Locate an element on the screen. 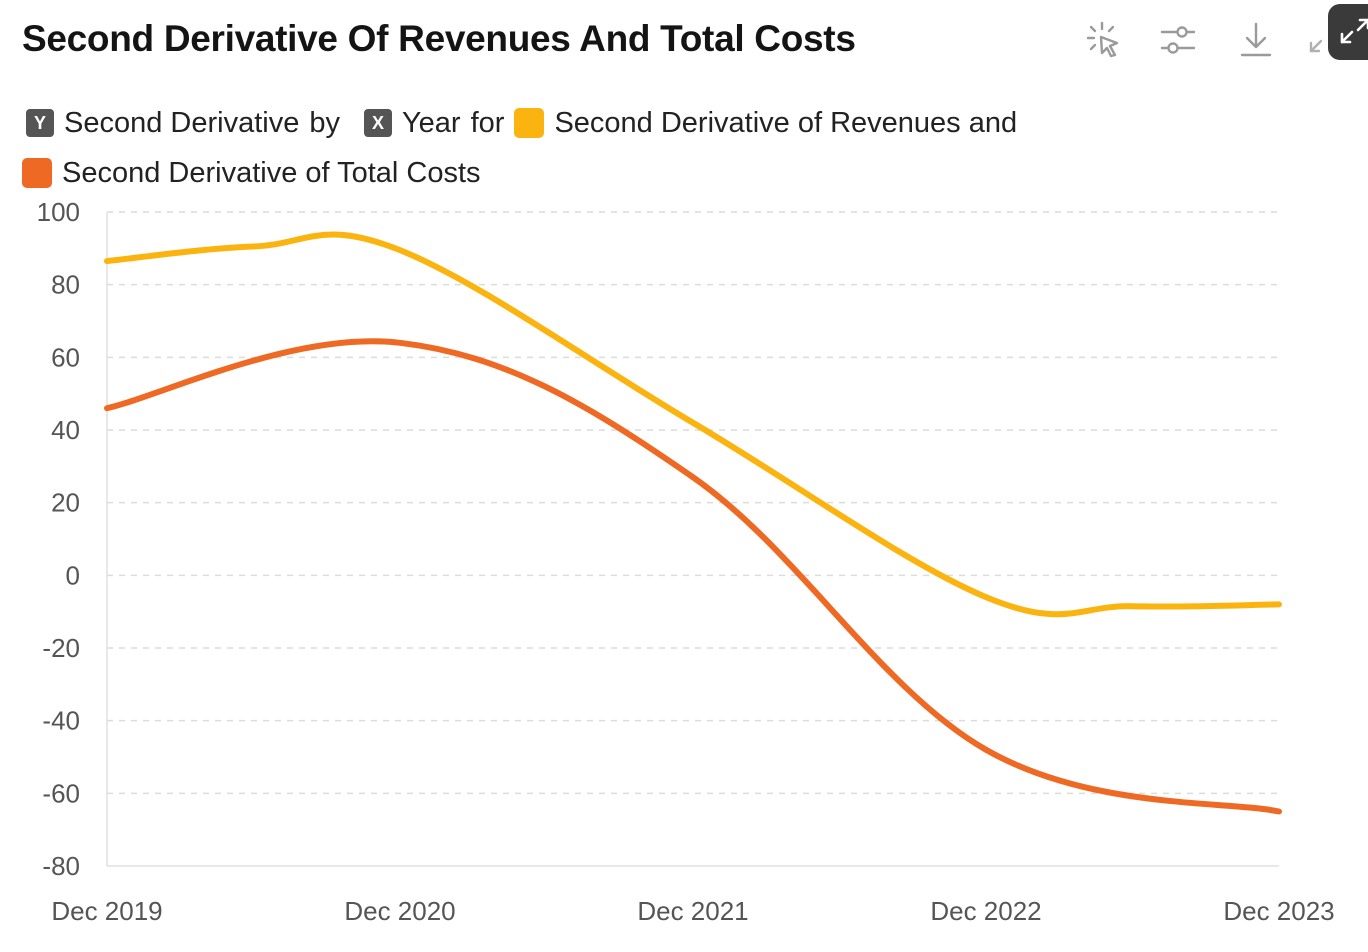  x-key-badge: X is located at coordinates (377, 123).